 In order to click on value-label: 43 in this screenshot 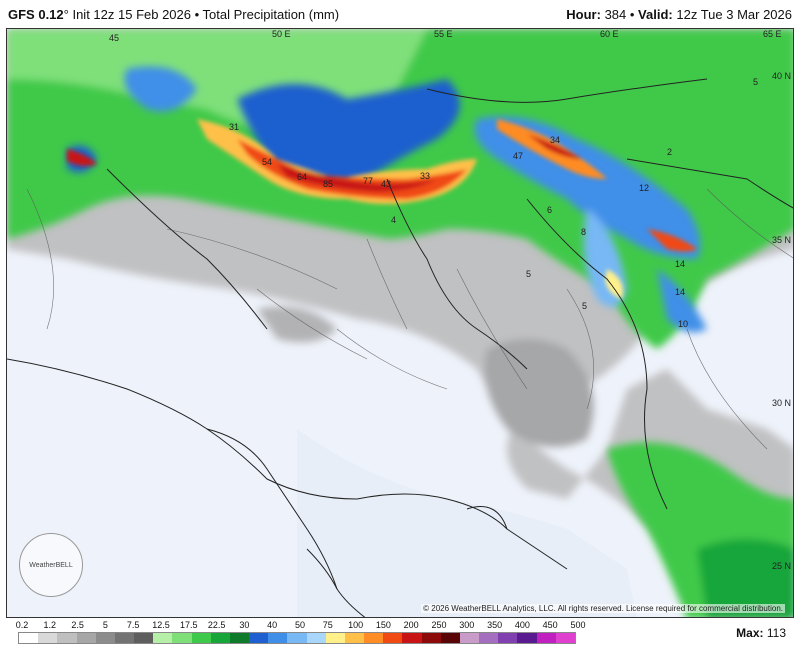, I will do `click(386, 184)`.